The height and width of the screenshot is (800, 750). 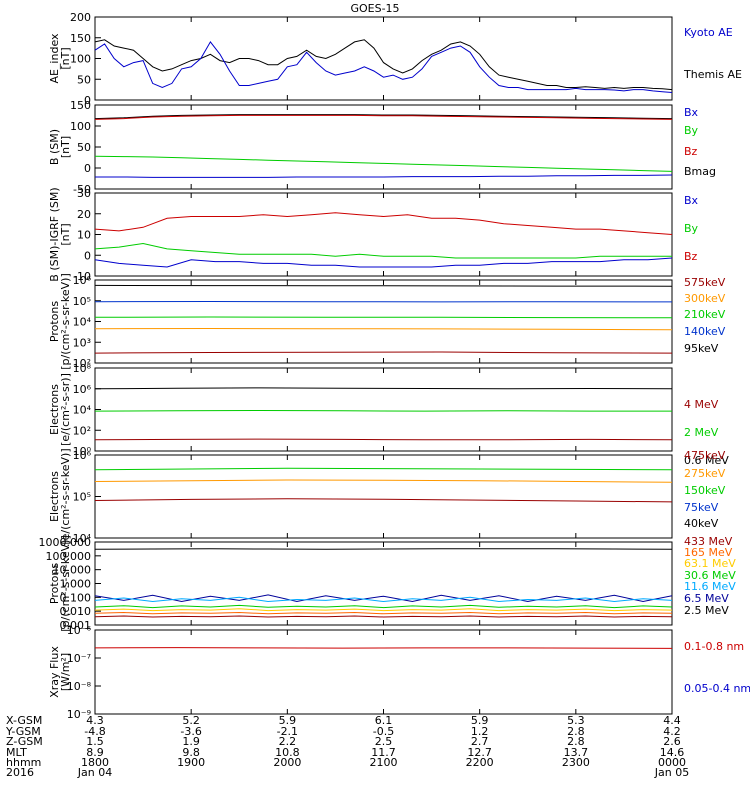 I want to click on x-axis-value: 12.7, so click(x=479, y=752).